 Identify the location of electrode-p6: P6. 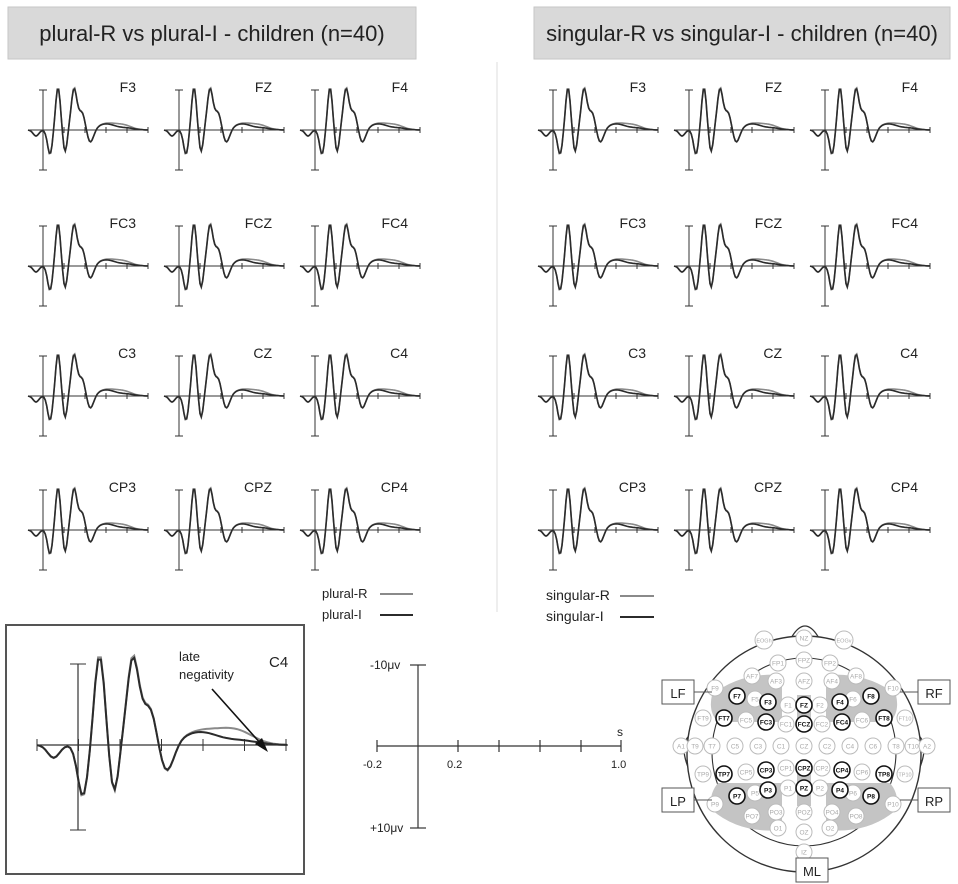
(853, 793).